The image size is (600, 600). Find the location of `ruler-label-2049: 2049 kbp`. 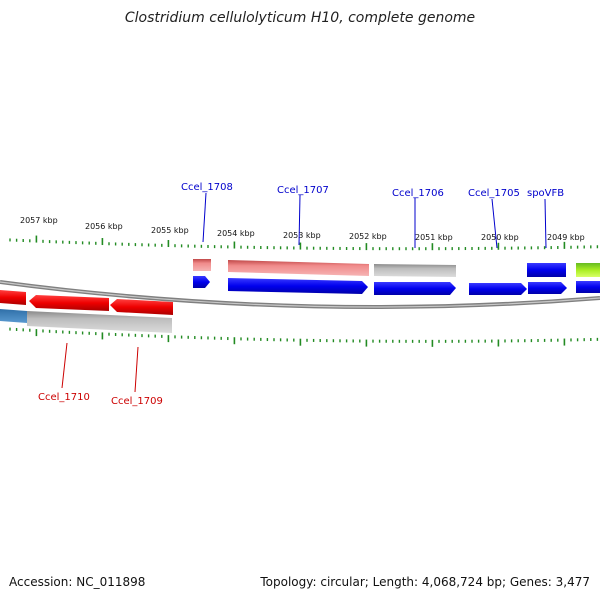

ruler-label-2049: 2049 kbp is located at coordinates (566, 237).